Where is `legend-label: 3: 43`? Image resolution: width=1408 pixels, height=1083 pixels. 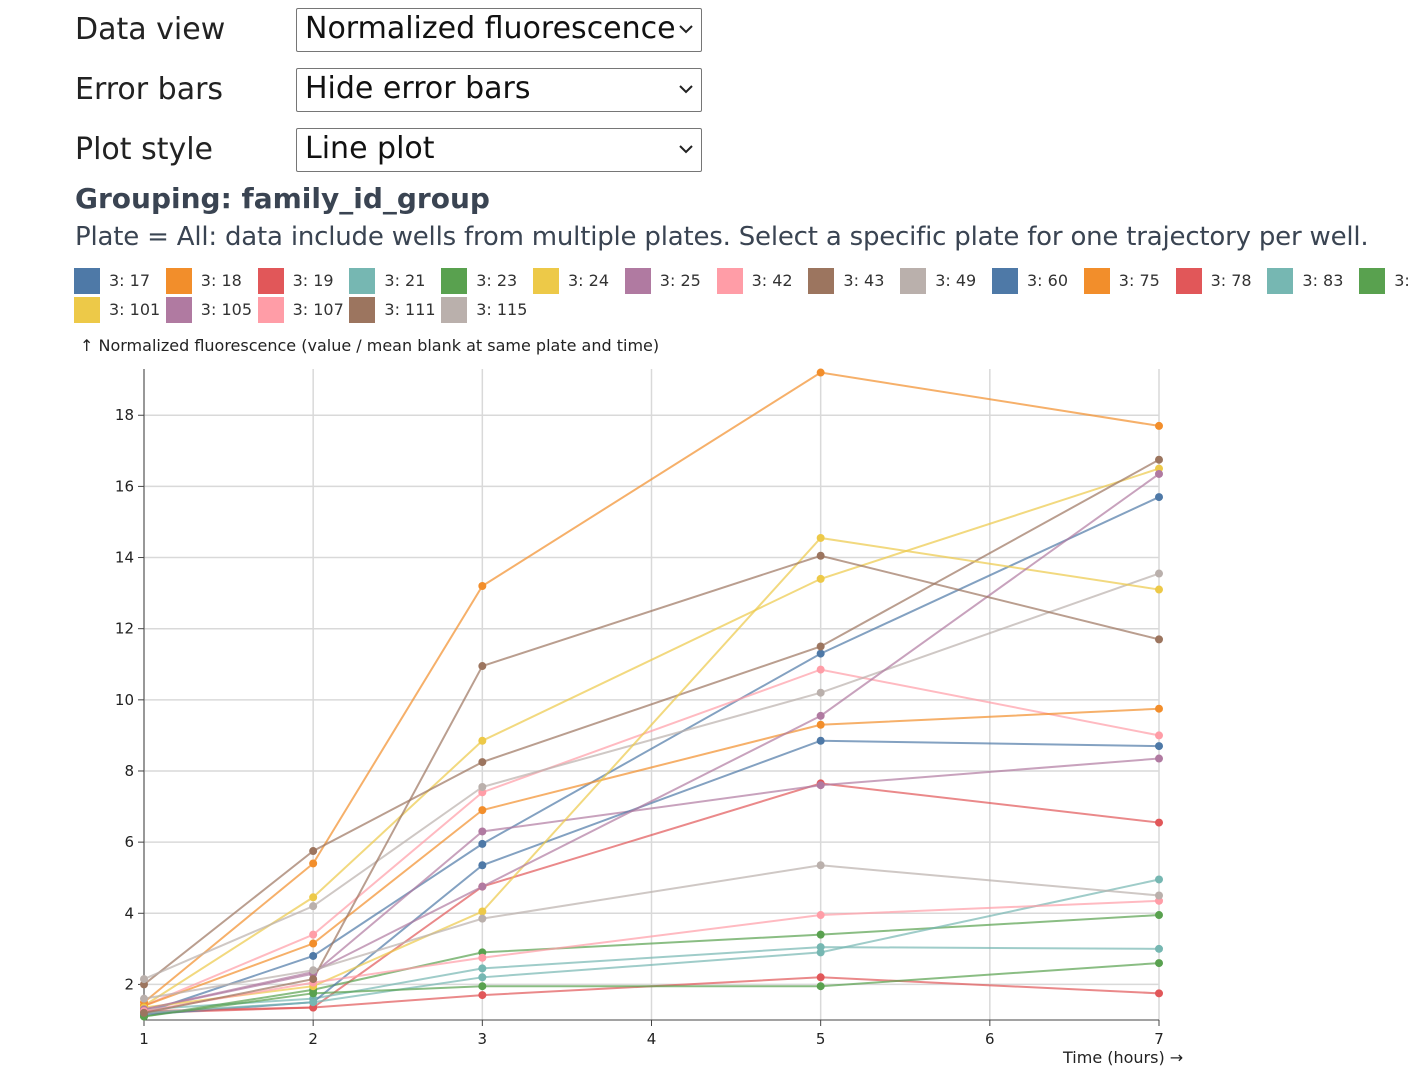
legend-label: 3: 43 is located at coordinates (864, 280).